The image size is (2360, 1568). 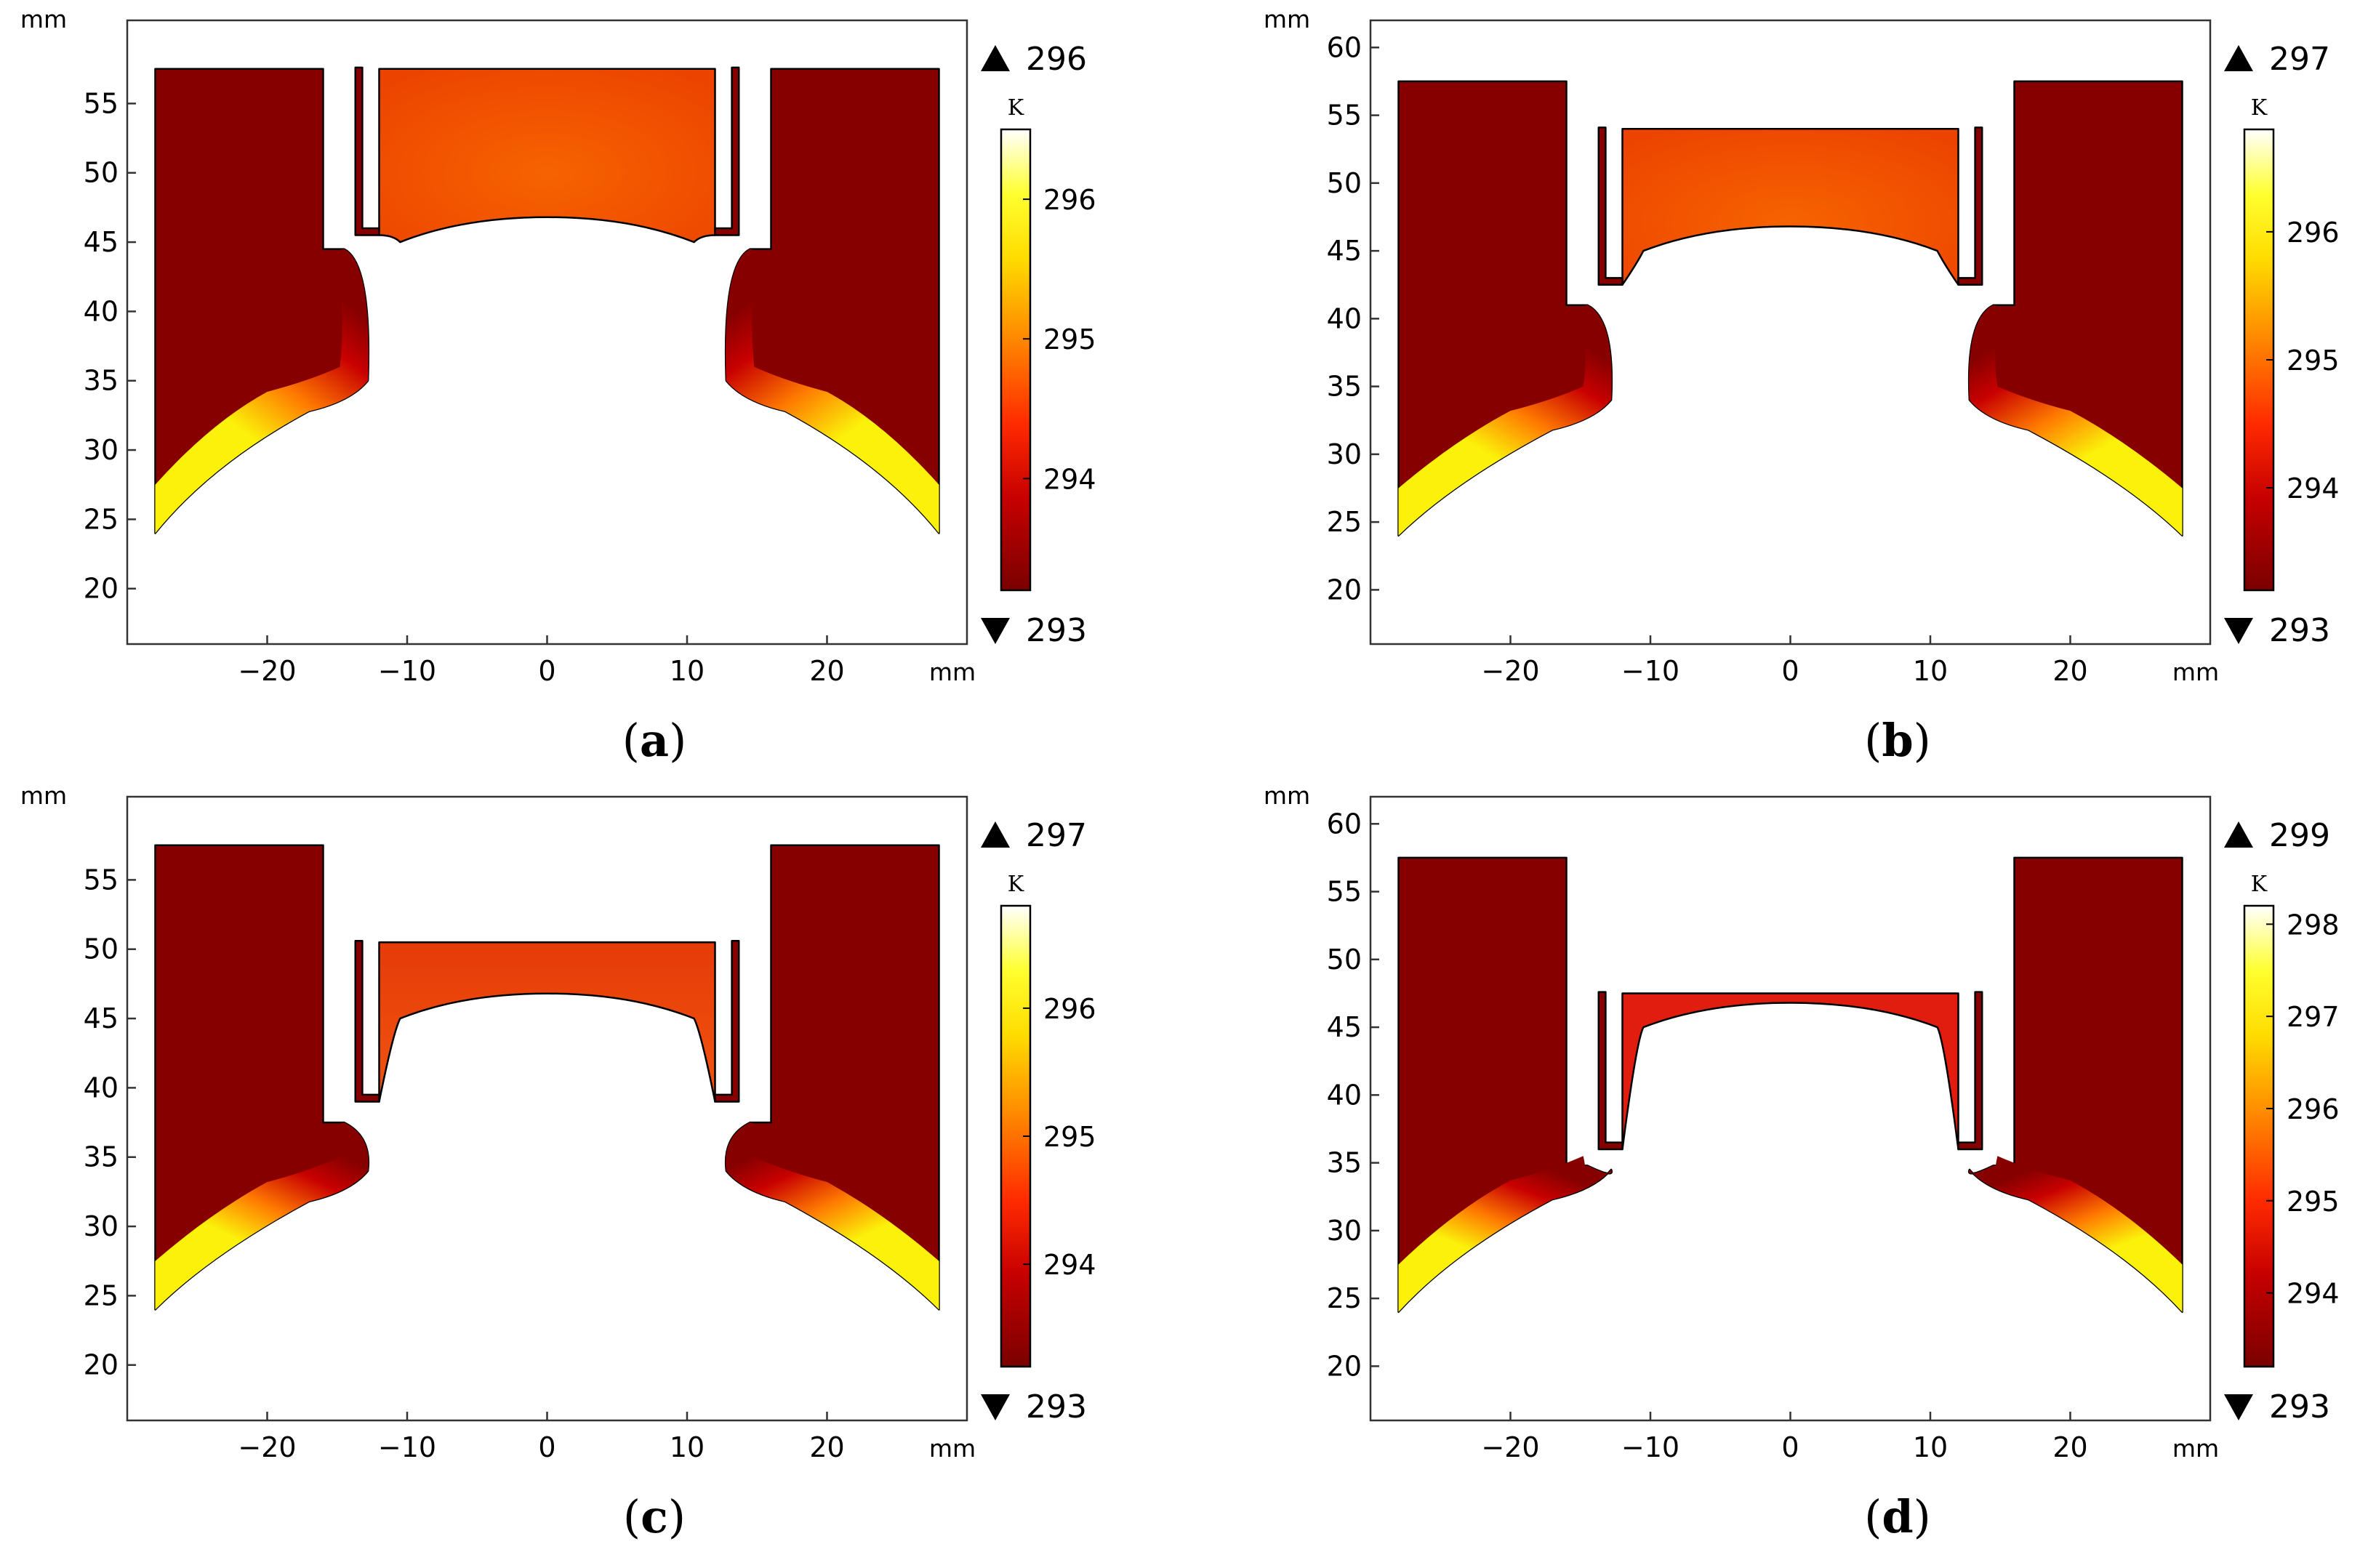 I want to click on panel-caption: (a), so click(x=654, y=740).